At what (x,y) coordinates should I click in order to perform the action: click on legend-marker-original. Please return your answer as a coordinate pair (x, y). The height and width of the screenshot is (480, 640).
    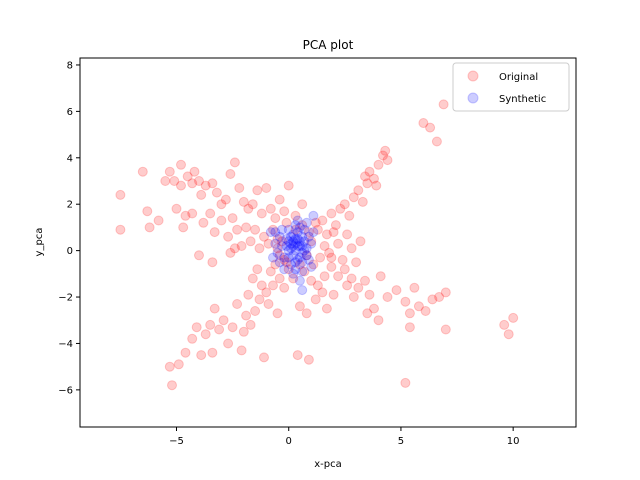
    Looking at the image, I should click on (473, 76).